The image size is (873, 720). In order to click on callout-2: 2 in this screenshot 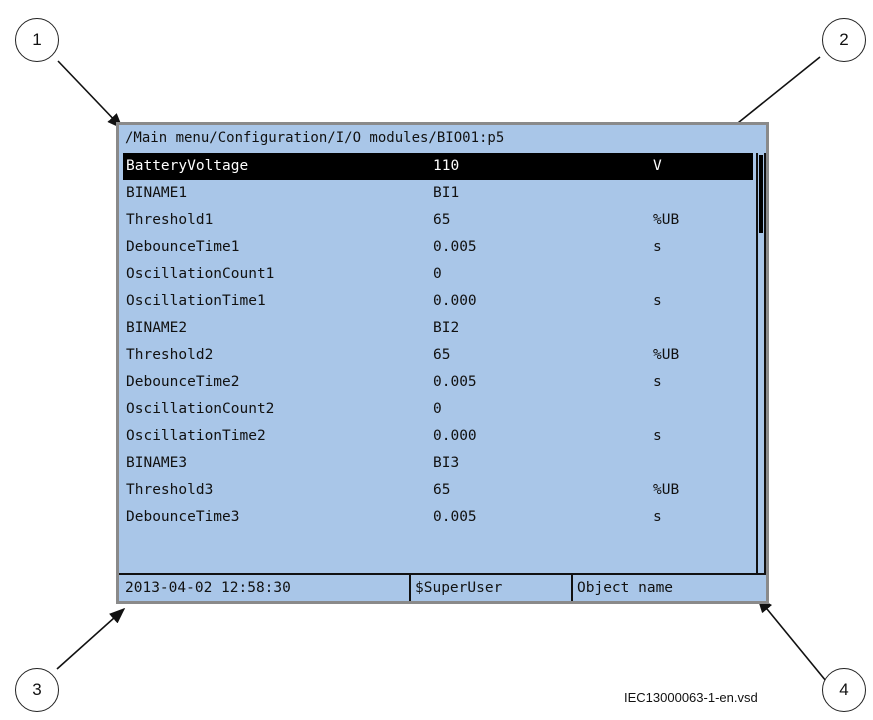, I will do `click(844, 40)`.